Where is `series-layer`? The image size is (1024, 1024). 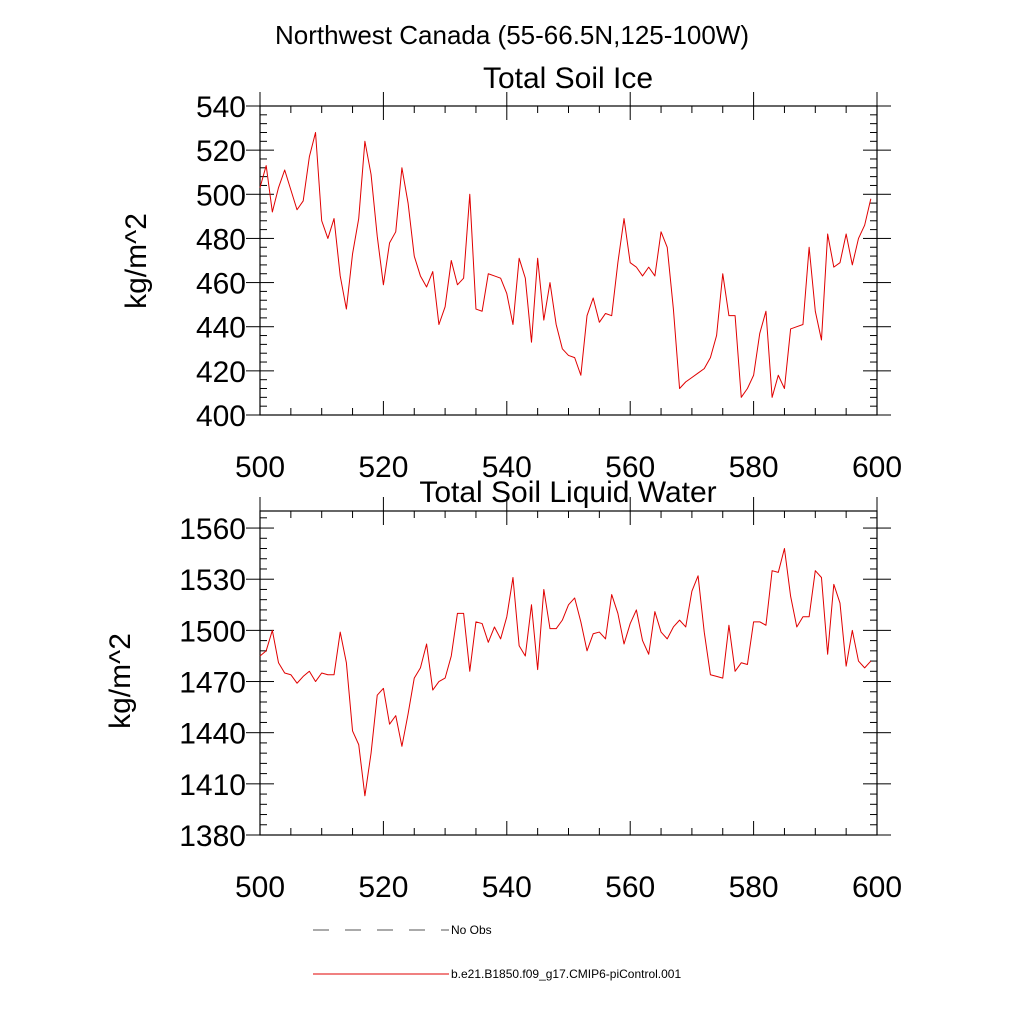 series-layer is located at coordinates (565, 672).